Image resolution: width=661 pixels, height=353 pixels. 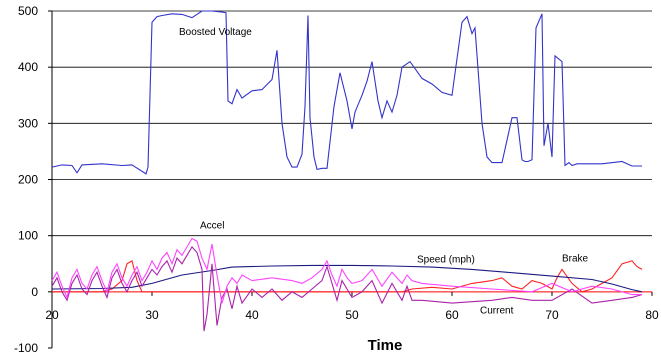 What do you see at coordinates (347, 278) in the screenshot?
I see `series-line-speed-mph` at bounding box center [347, 278].